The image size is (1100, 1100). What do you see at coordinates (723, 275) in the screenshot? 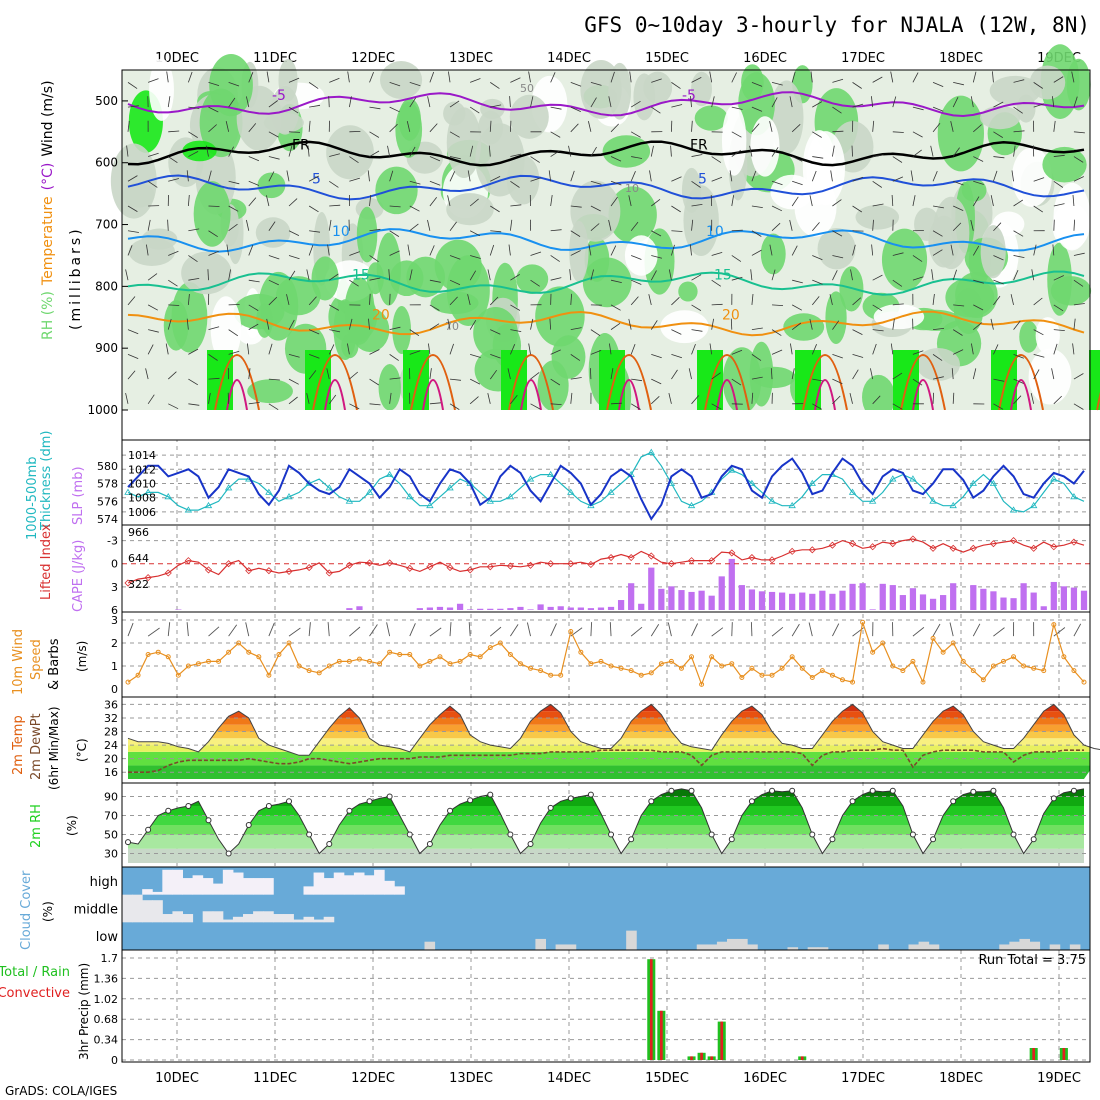
I see `isotherm-label: 15` at bounding box center [723, 275].